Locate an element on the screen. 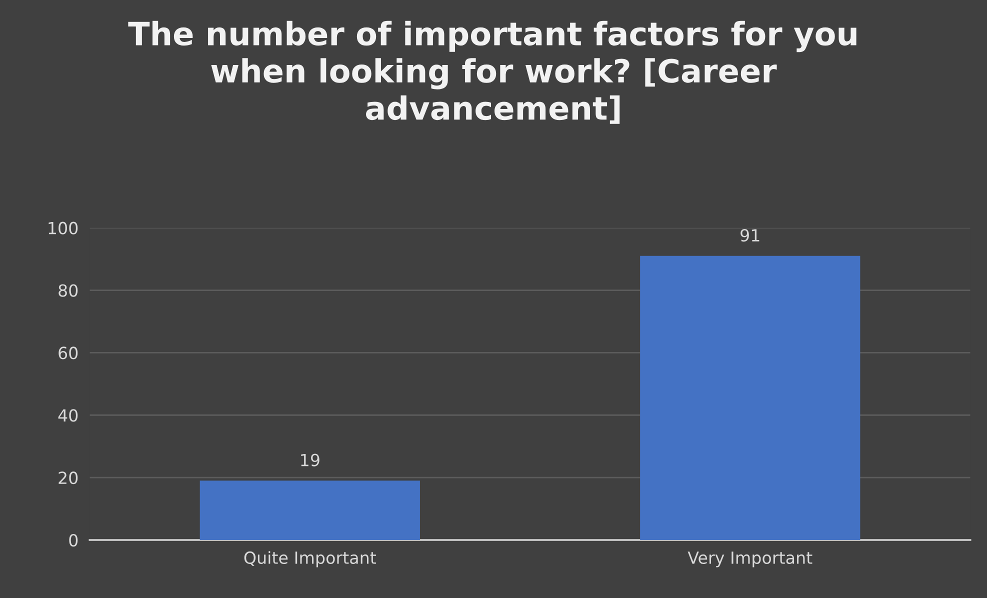  x-tick-label: Quite Important is located at coordinates (310, 559).